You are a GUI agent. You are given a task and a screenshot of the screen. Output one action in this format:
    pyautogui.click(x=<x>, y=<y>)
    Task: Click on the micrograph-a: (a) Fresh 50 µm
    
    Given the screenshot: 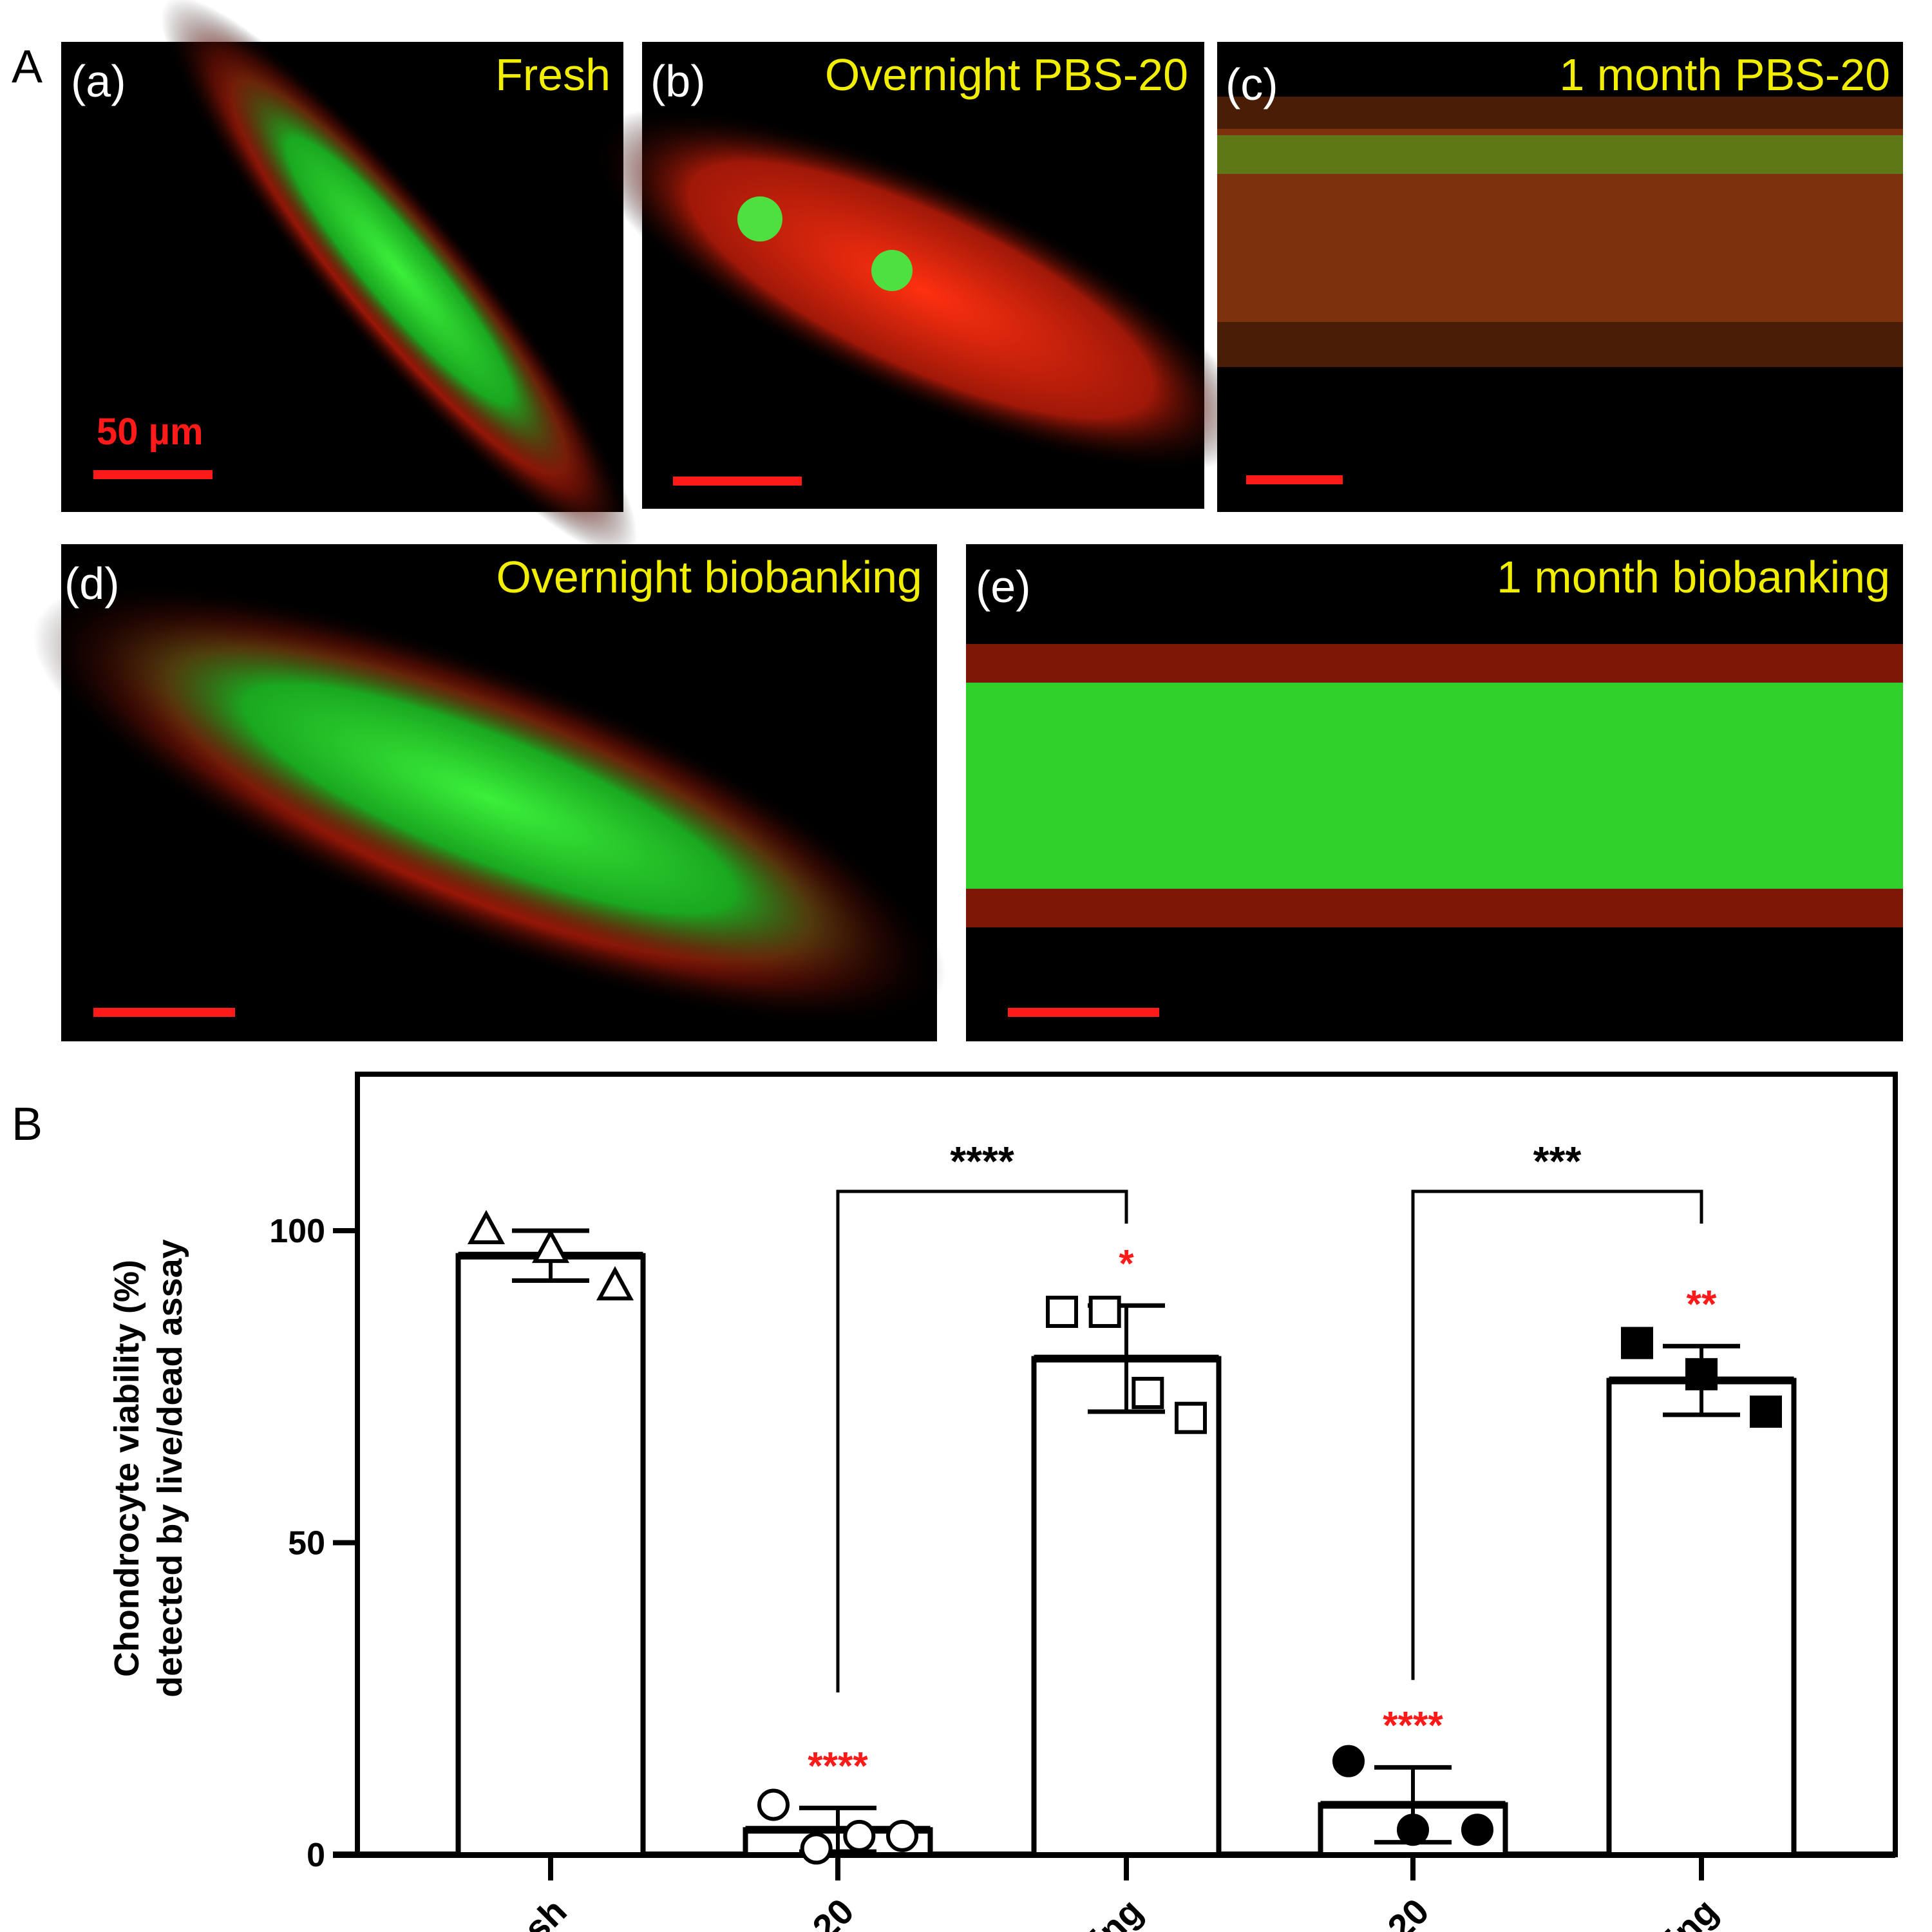 What is the action you would take?
    pyautogui.click(x=350, y=278)
    